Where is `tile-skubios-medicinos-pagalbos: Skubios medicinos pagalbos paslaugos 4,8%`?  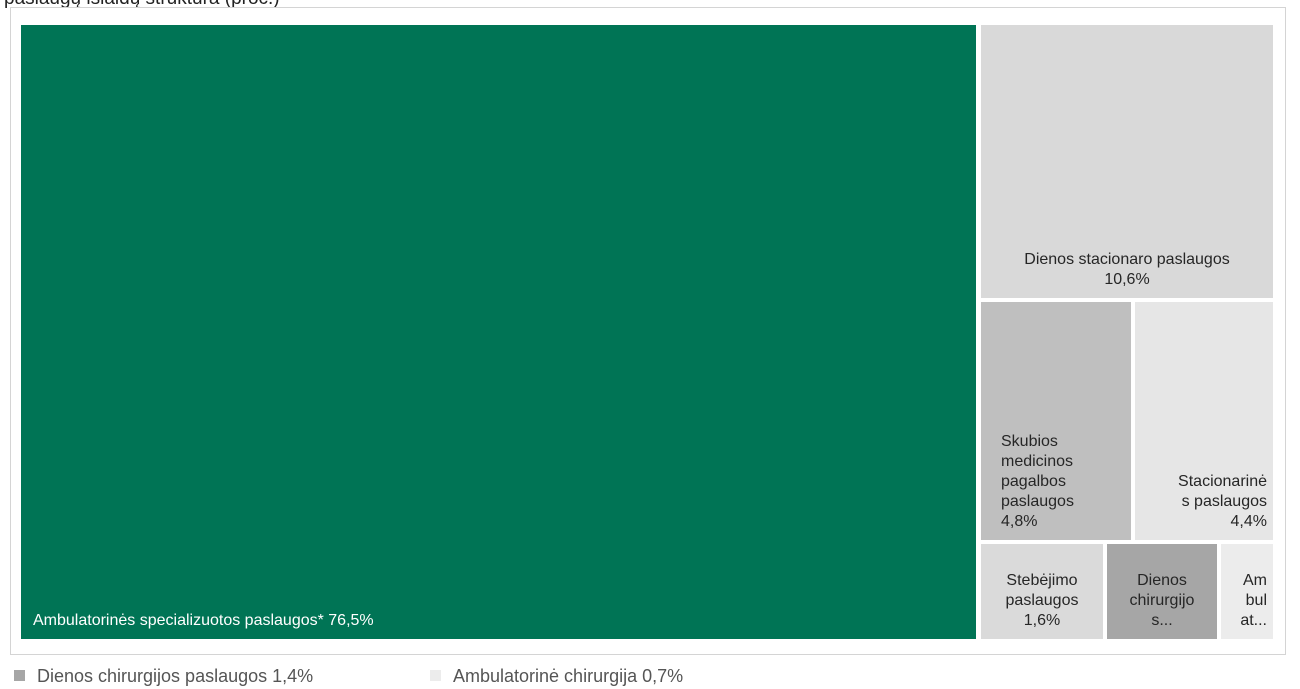 tile-skubios-medicinos-pagalbos: Skubios medicinos pagalbos paslaugos 4,8% is located at coordinates (1056, 421).